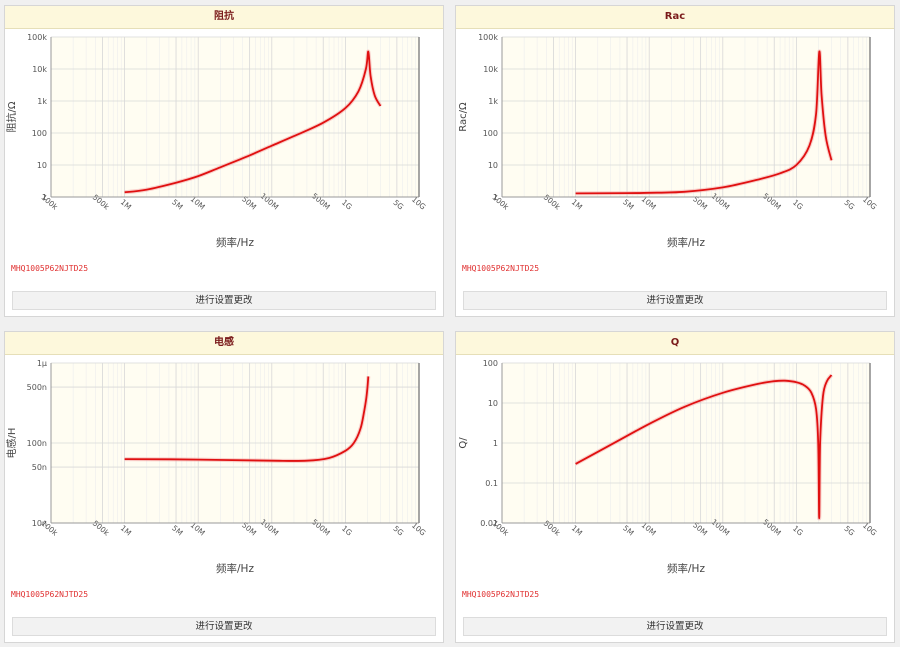 The image size is (900, 647). What do you see at coordinates (463, 443) in the screenshot?
I see `y-axis-label: Q/` at bounding box center [463, 443].